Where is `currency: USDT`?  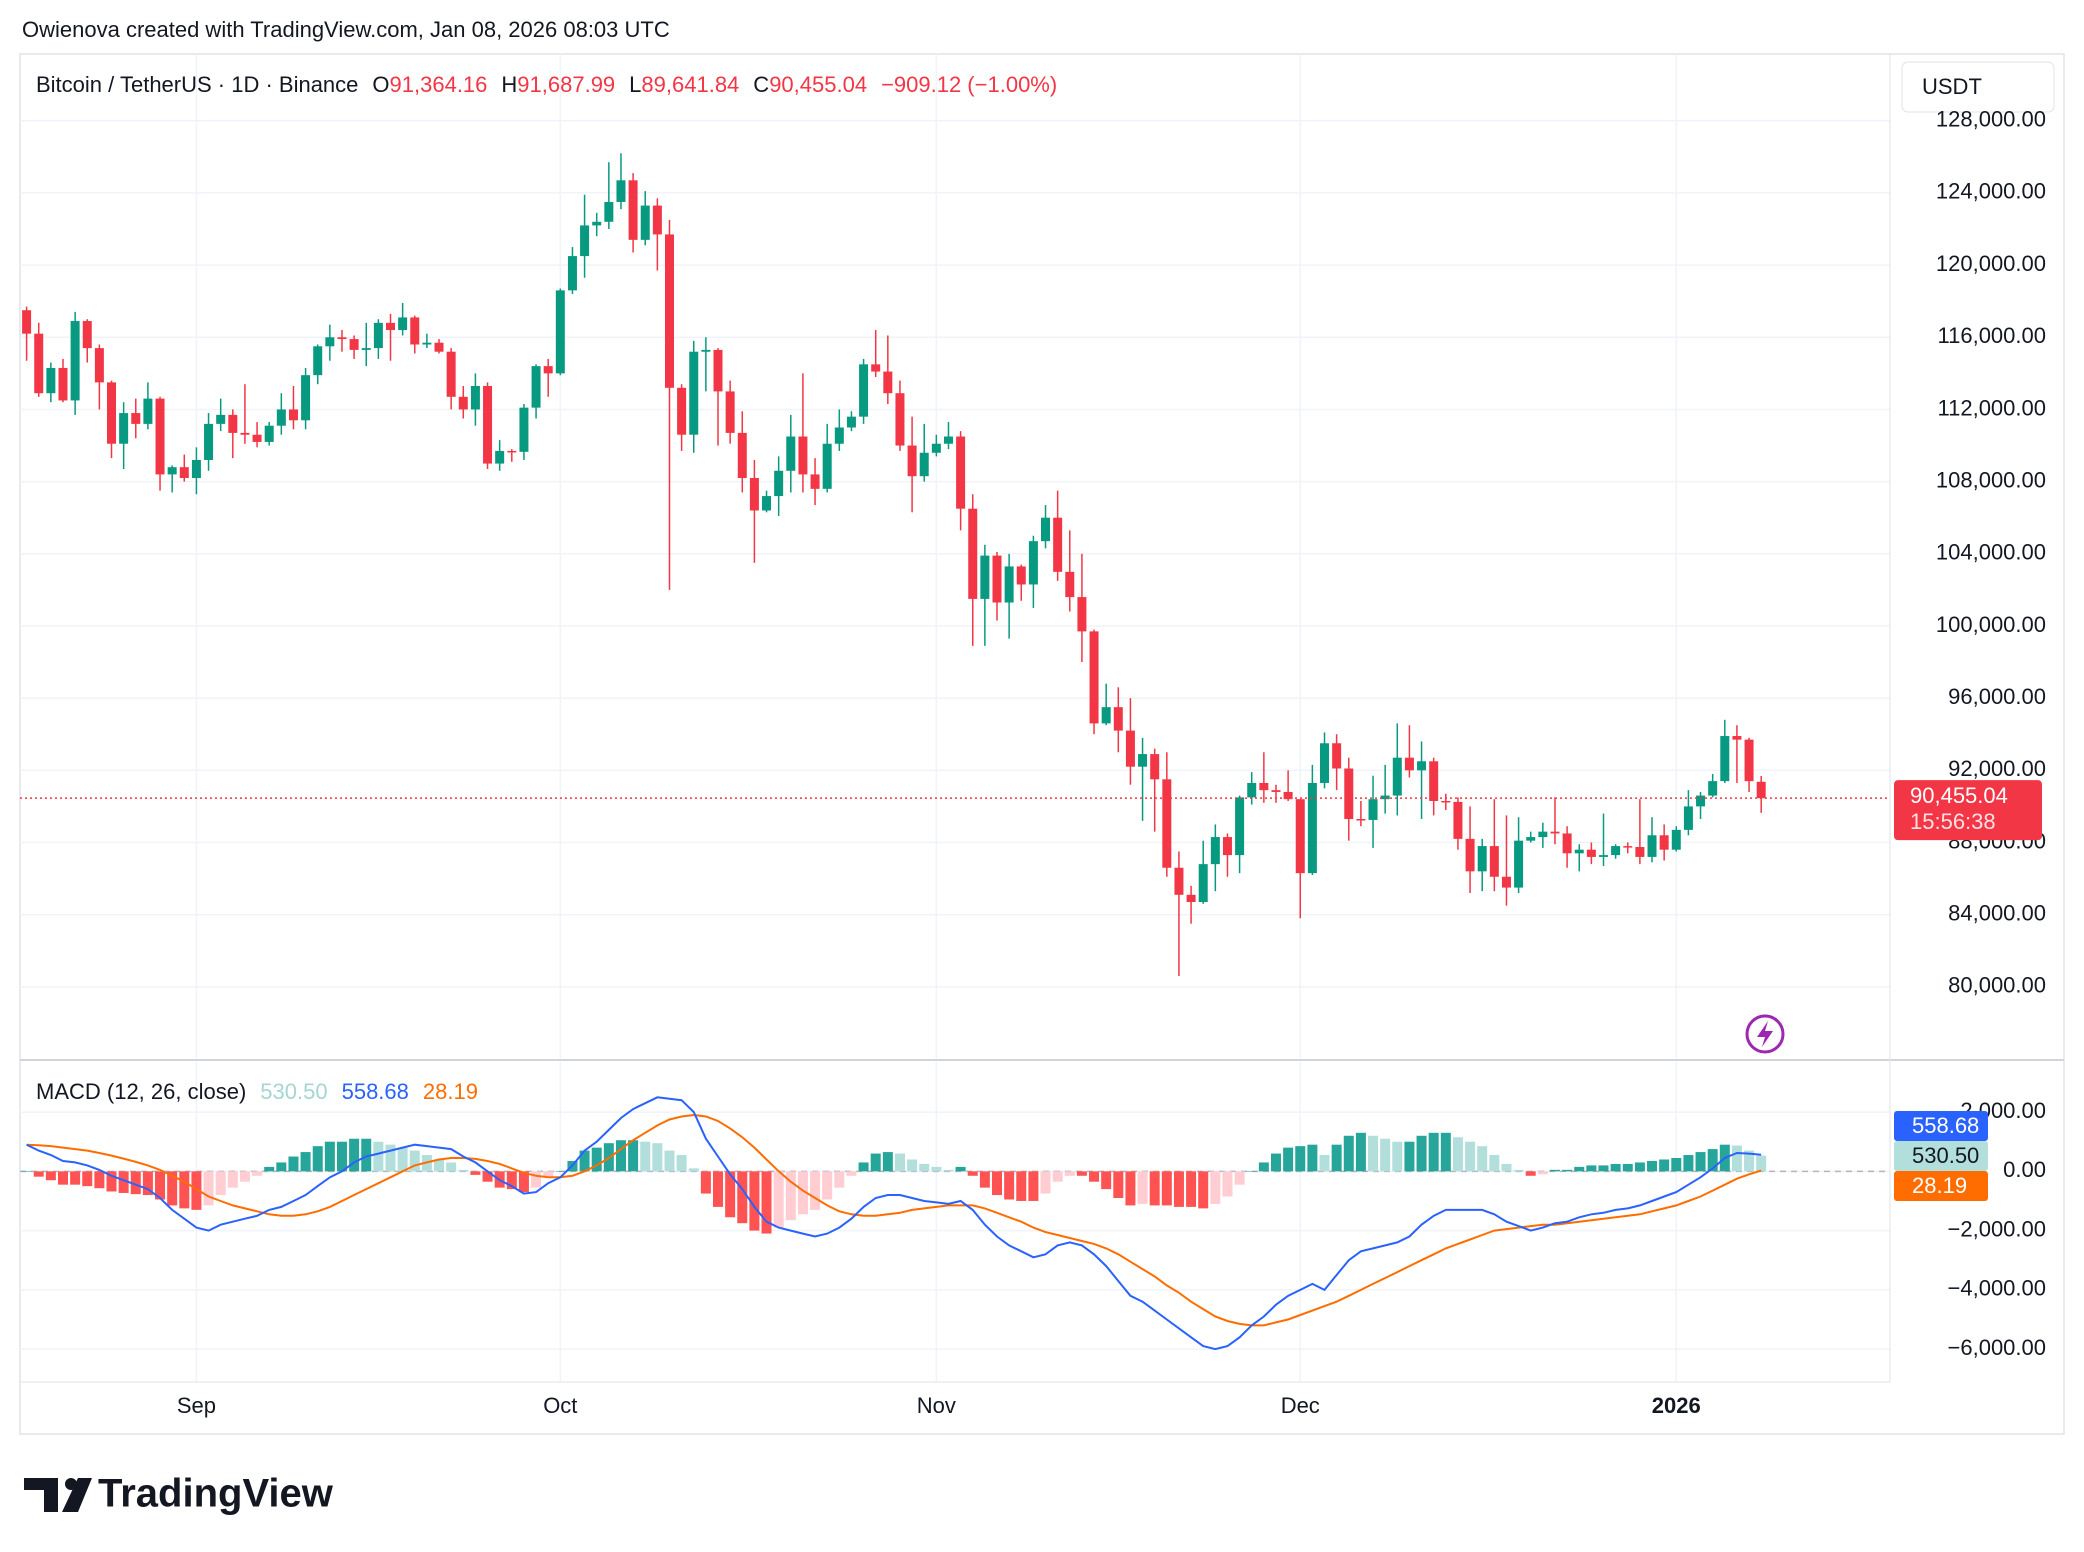
currency: USDT is located at coordinates (1952, 86).